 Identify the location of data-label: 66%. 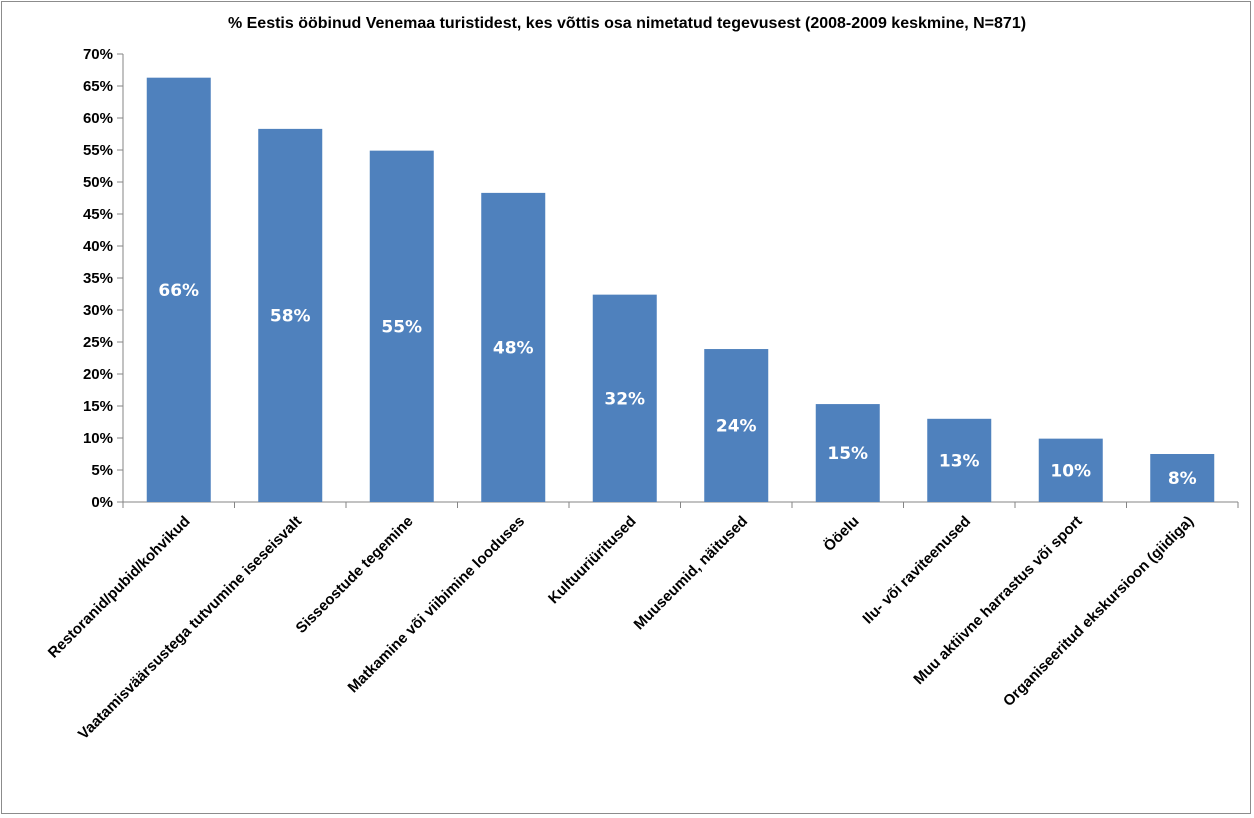
(178, 291).